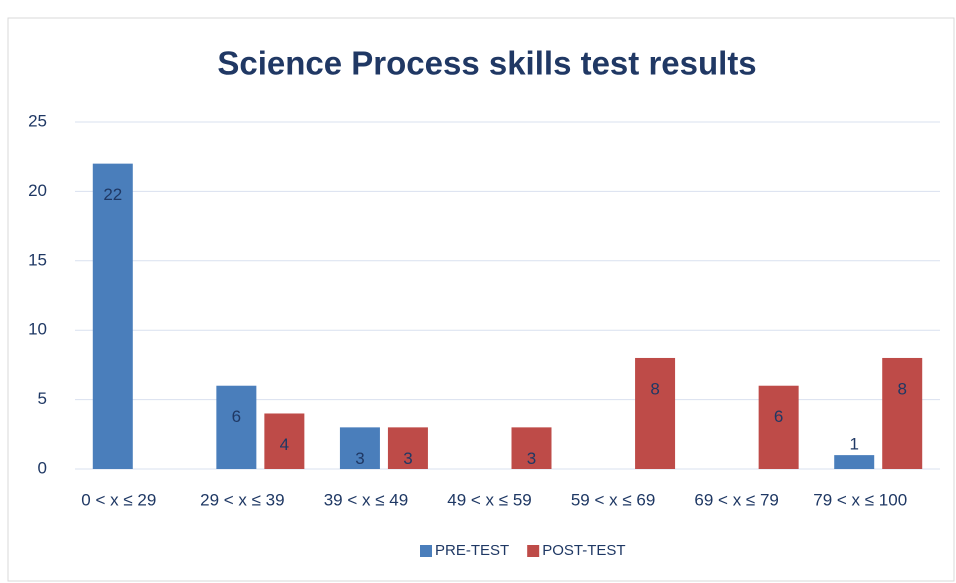 This screenshot has height=583, width=956. I want to click on data-label: 1, so click(853, 444).